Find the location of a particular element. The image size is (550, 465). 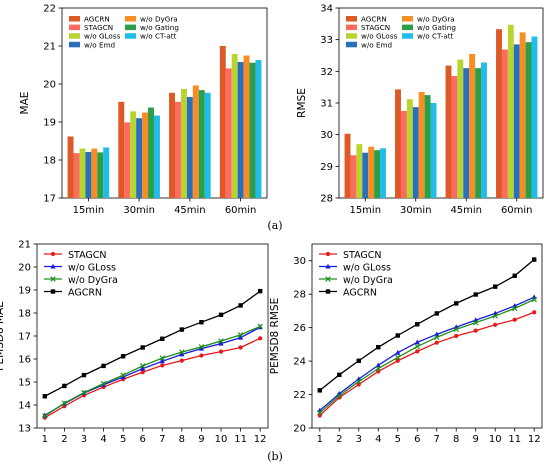

legend-swatch-w-o-emd is located at coordinates (74, 44).